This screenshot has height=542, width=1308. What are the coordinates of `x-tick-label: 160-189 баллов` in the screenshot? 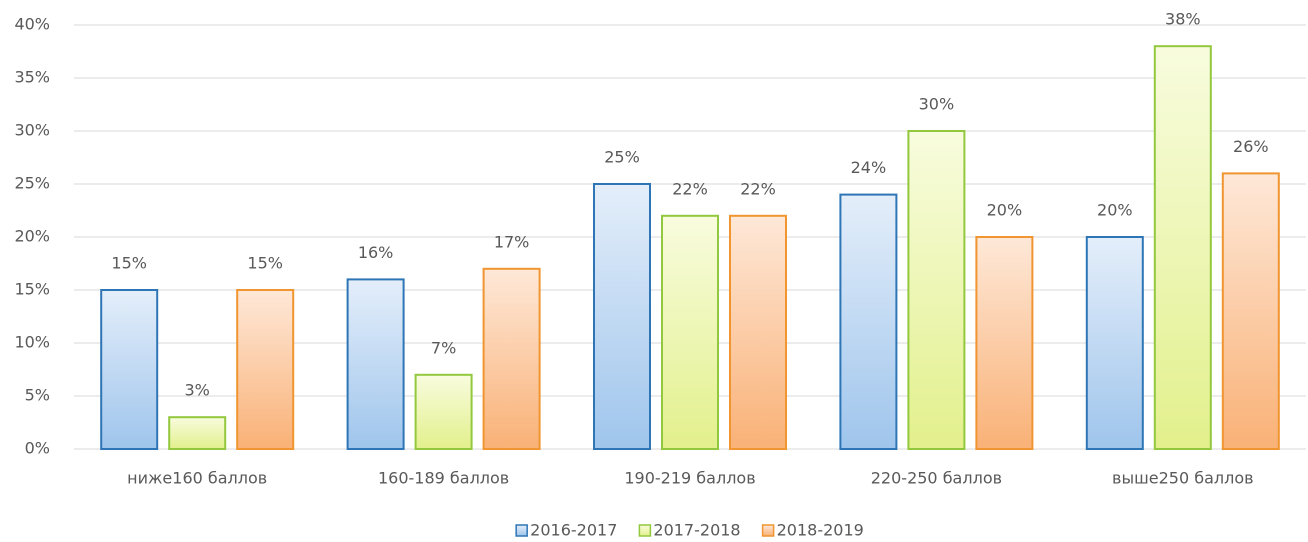 It's located at (443, 478).